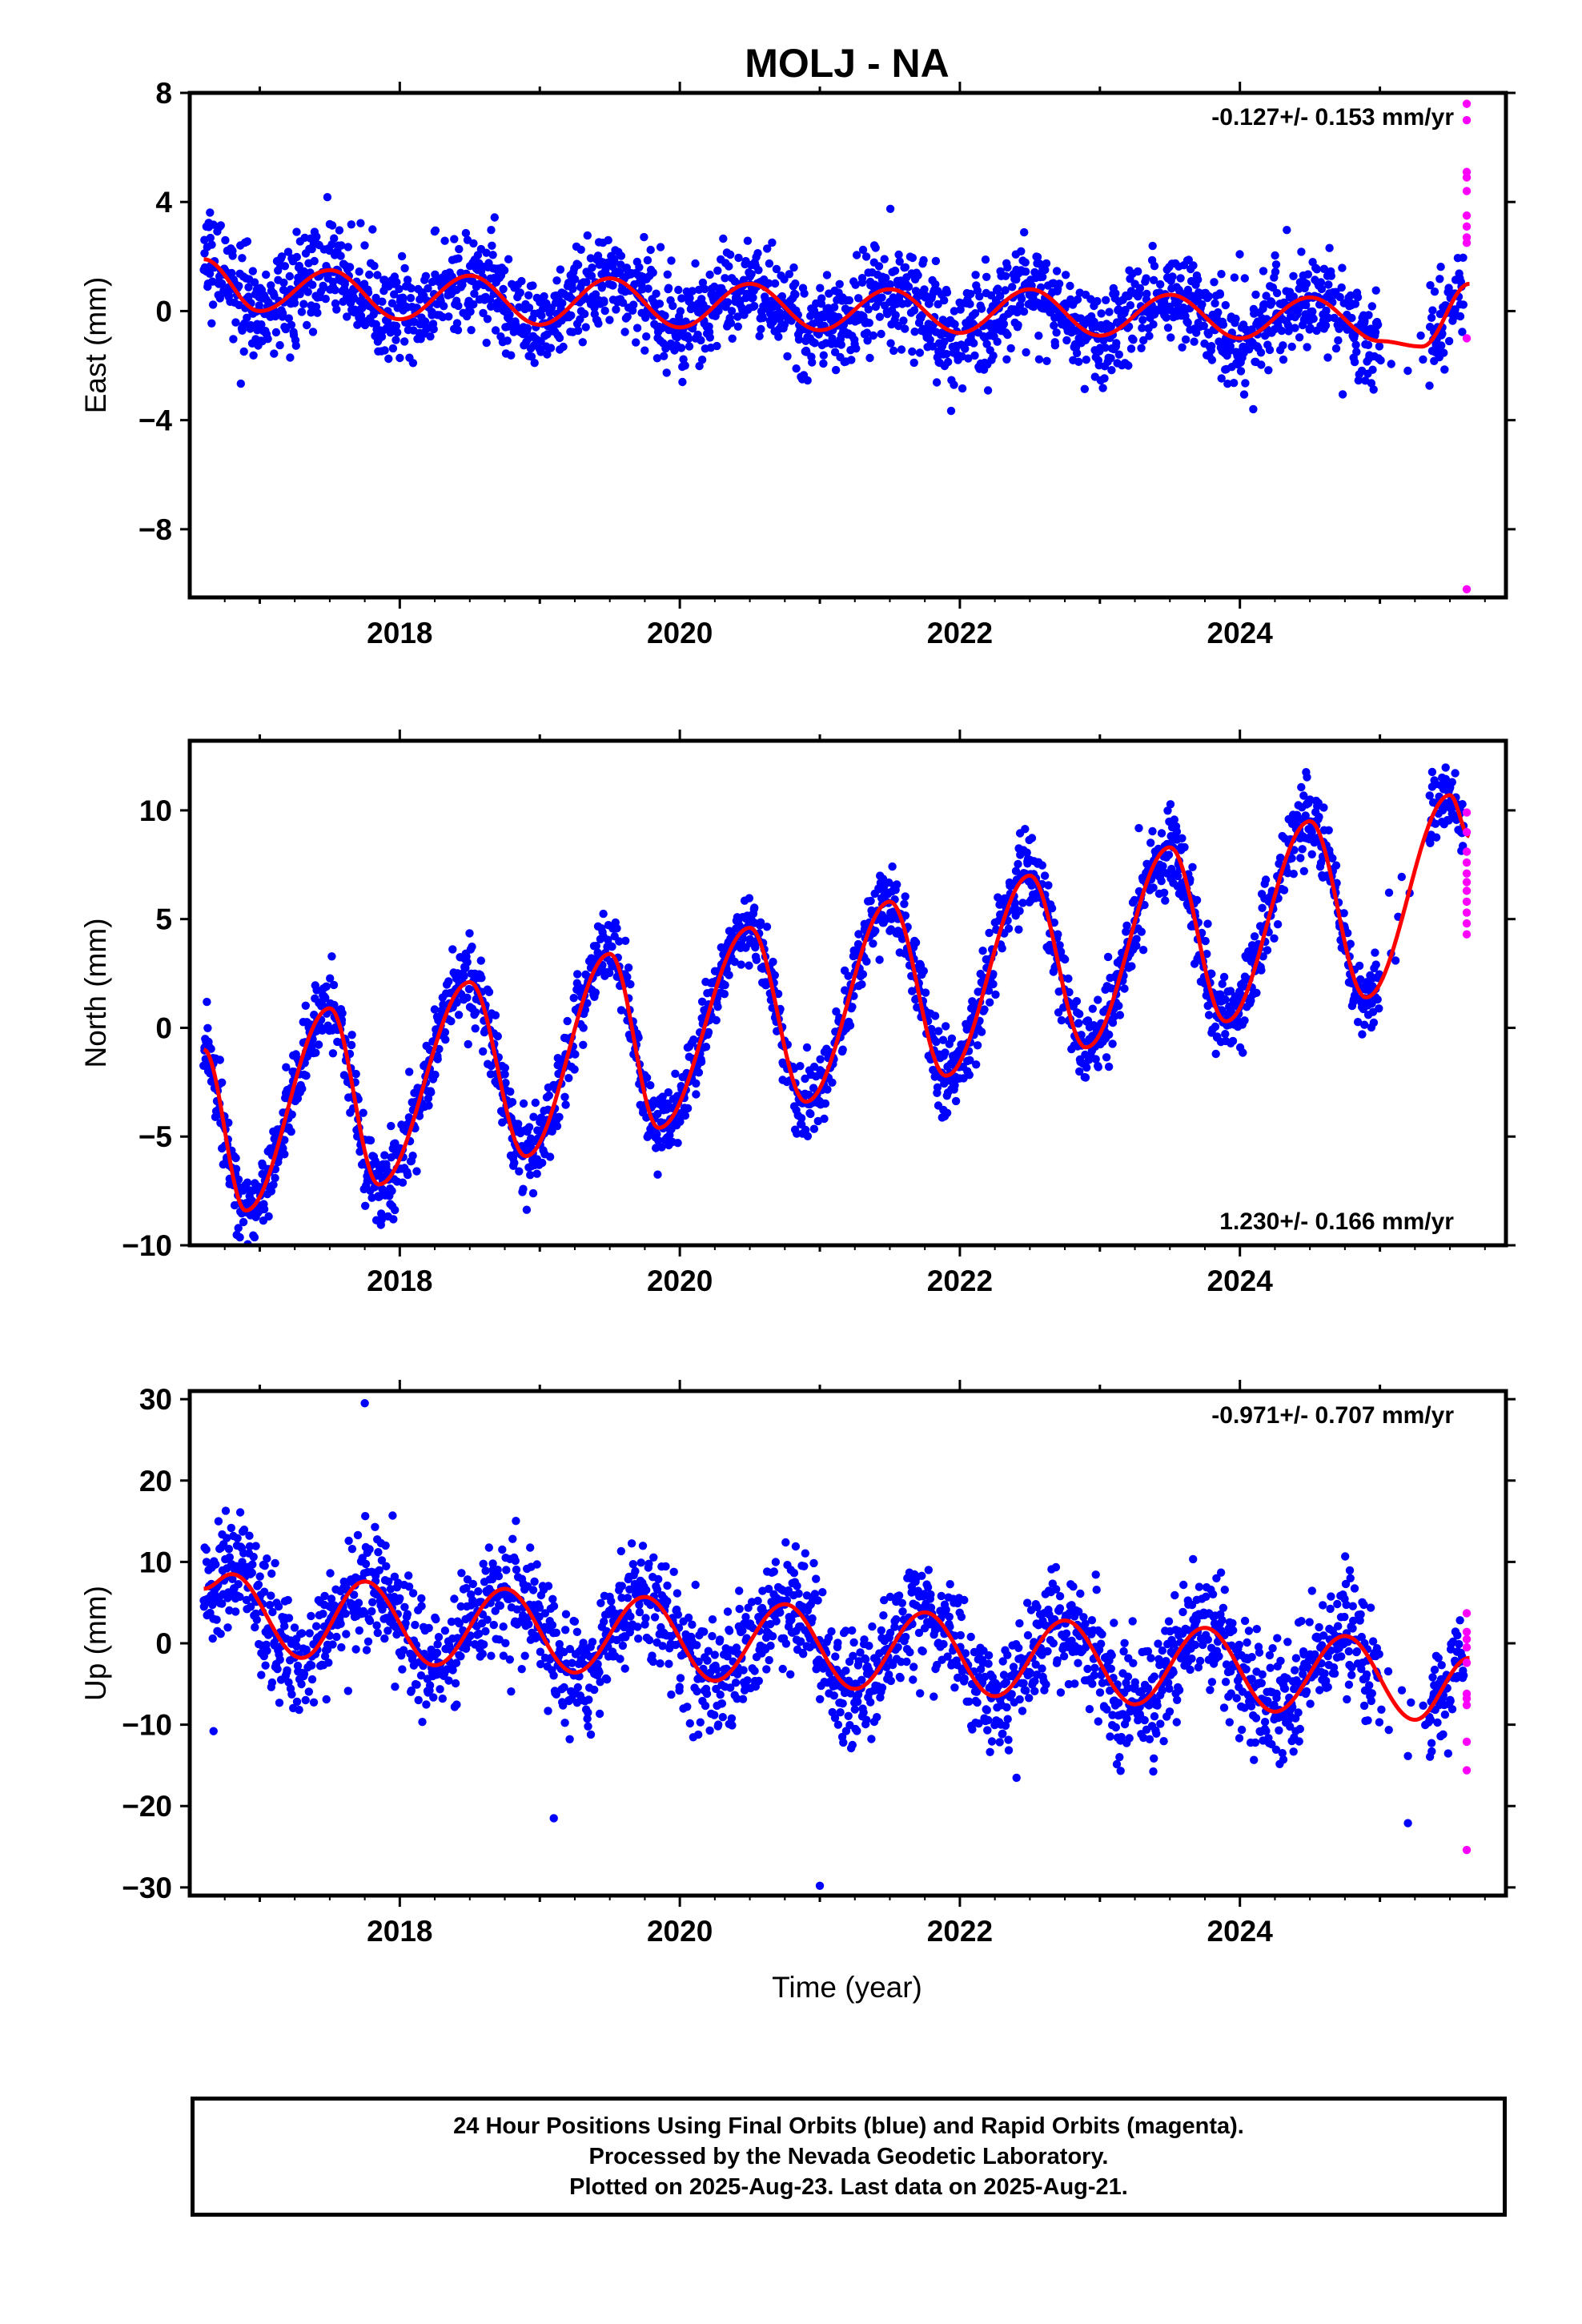 The width and height of the screenshot is (1582, 2324). I want to click on model-fit-line, so click(837, 1003).